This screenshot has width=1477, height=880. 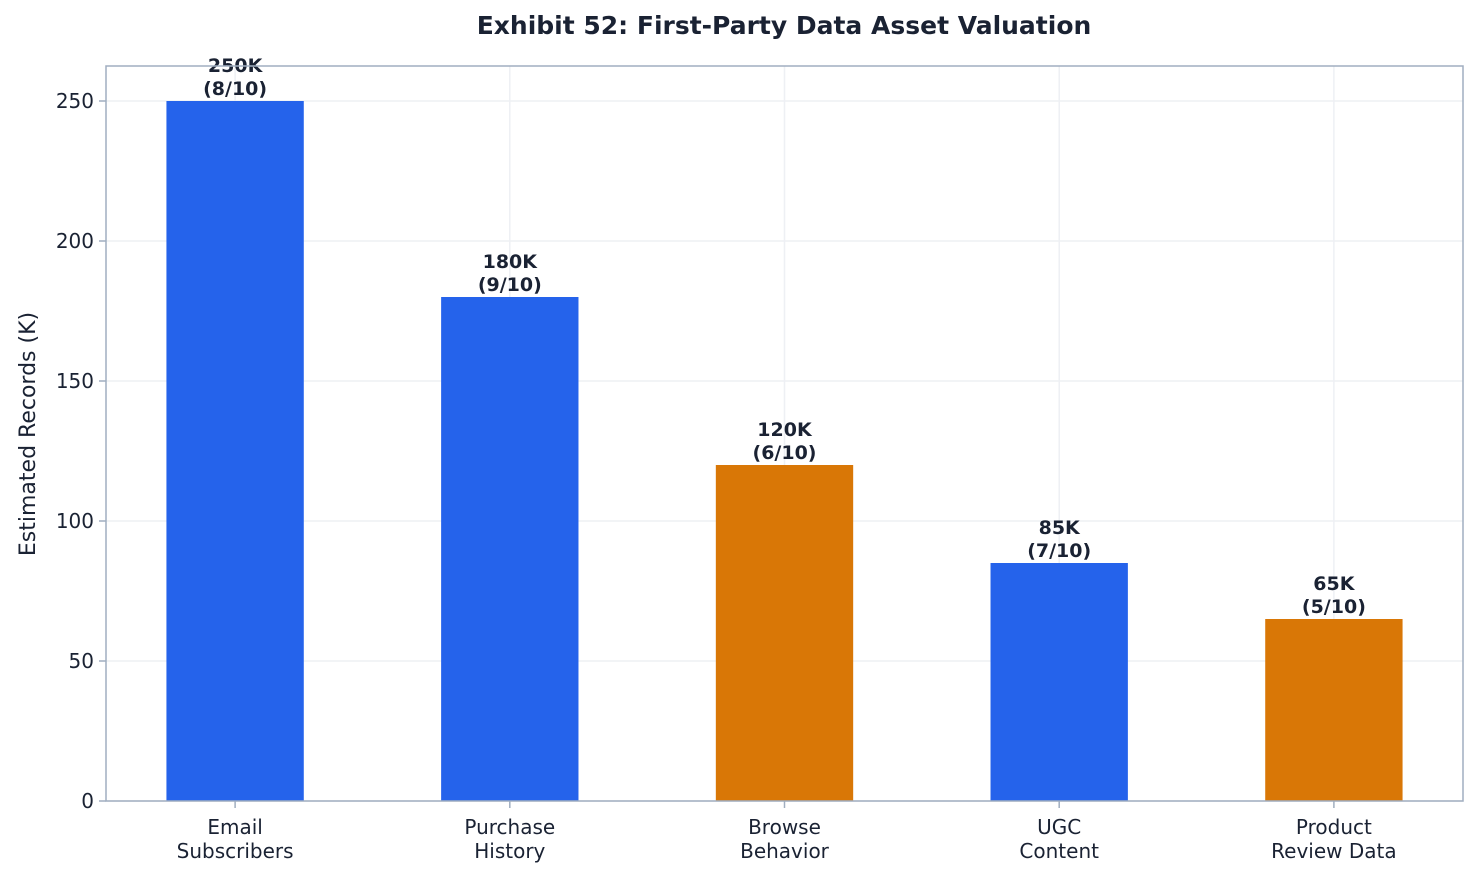 What do you see at coordinates (509, 851) in the screenshot?
I see `x-tick-label: History` at bounding box center [509, 851].